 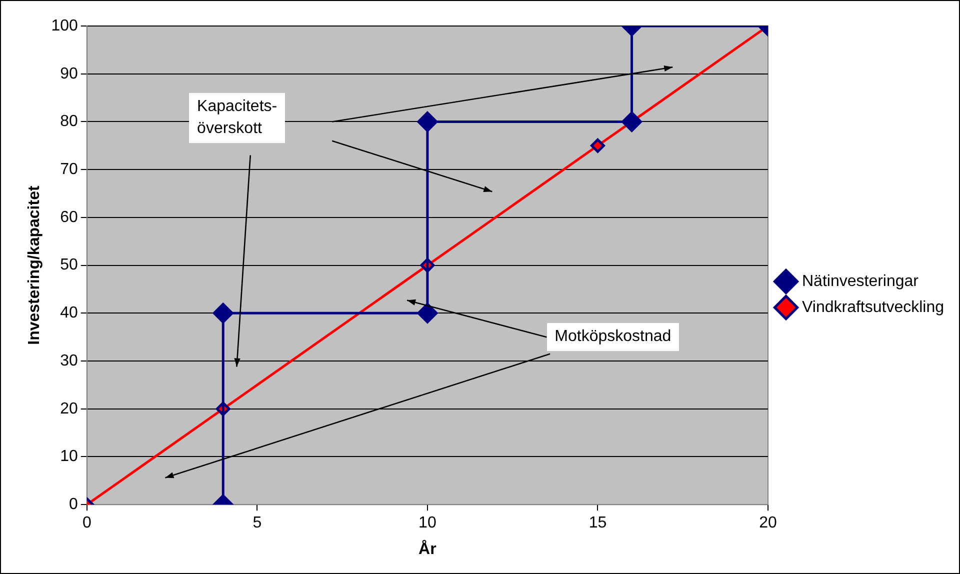 I want to click on y-tick-label: 70, so click(x=69, y=169).